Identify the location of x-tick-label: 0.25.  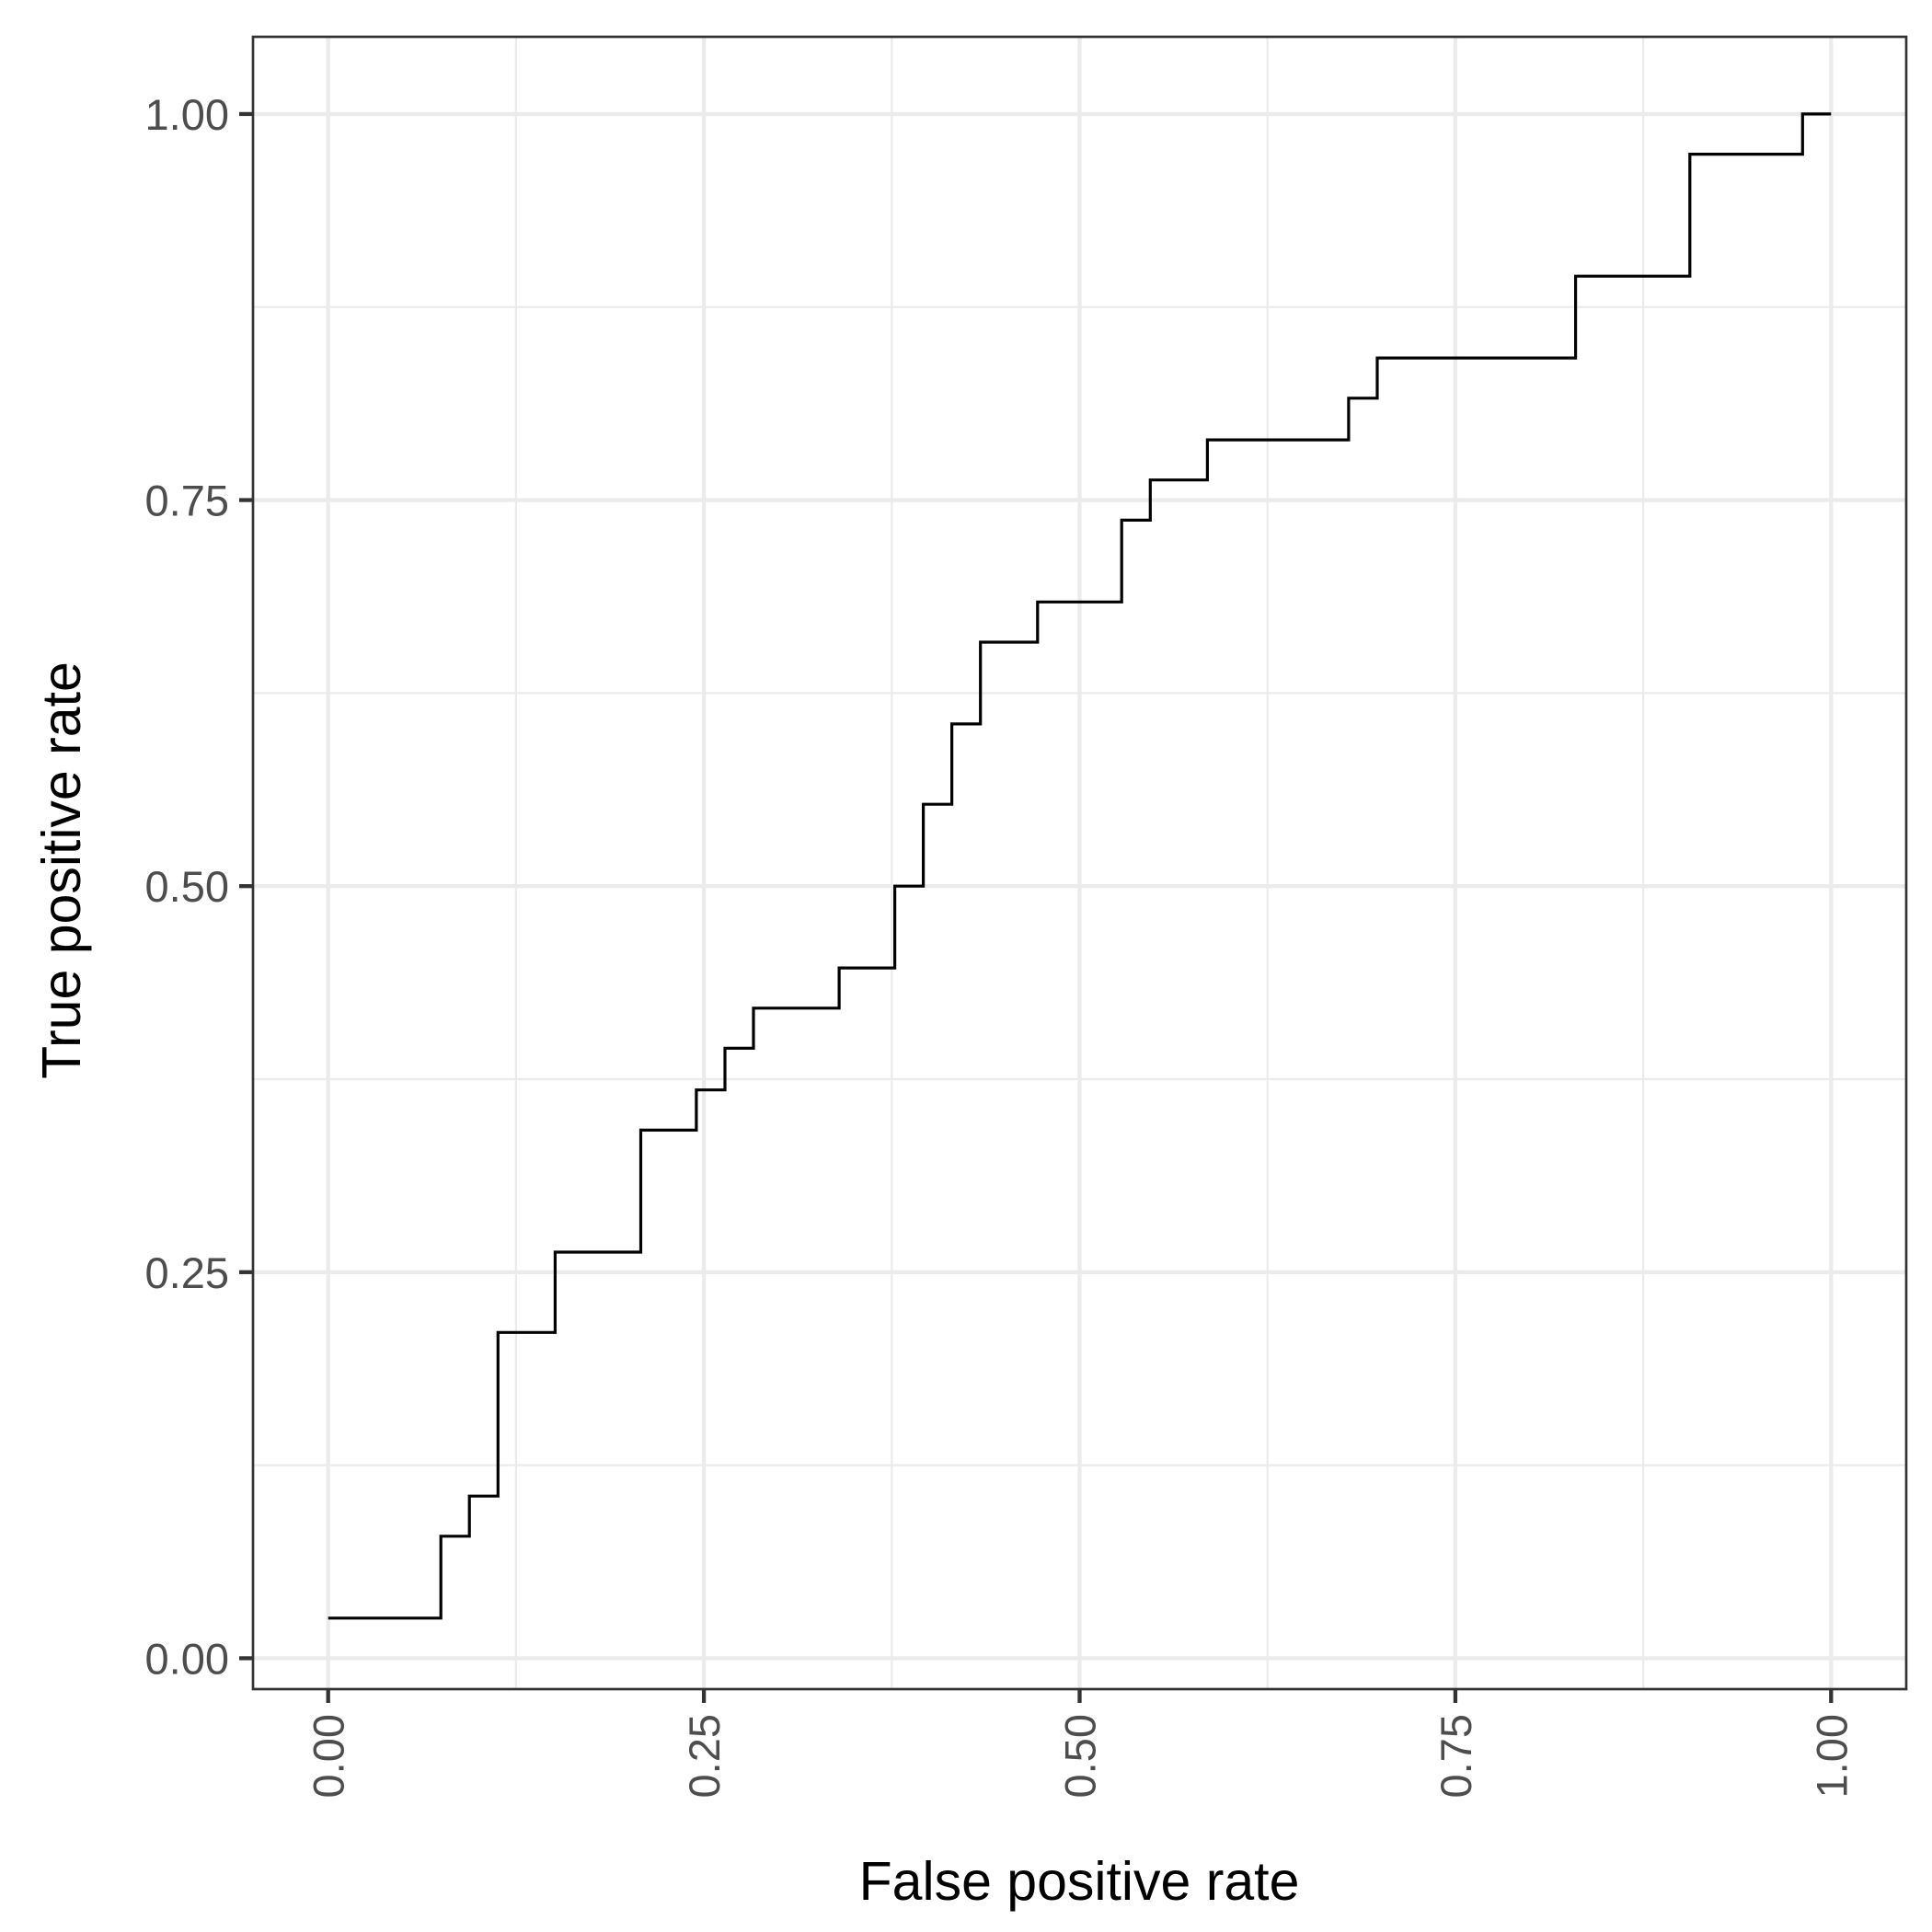
(704, 1756).